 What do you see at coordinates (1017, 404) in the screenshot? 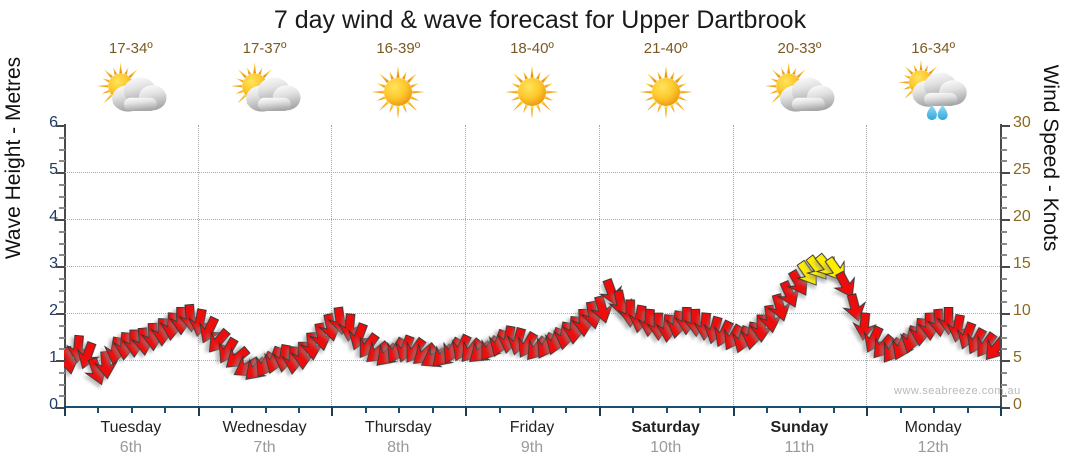
I see `y-axis-right-tick-label: 0` at bounding box center [1017, 404].